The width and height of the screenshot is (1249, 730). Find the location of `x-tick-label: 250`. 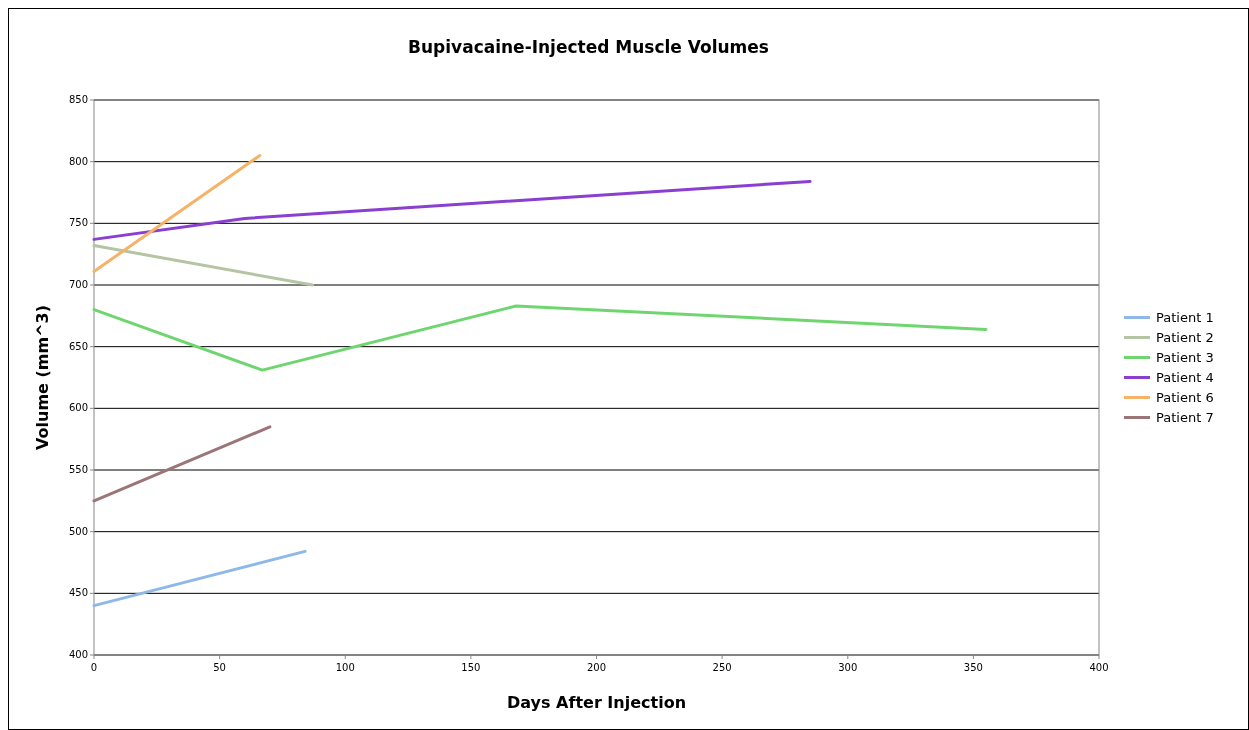

x-tick-label: 250 is located at coordinates (722, 667).